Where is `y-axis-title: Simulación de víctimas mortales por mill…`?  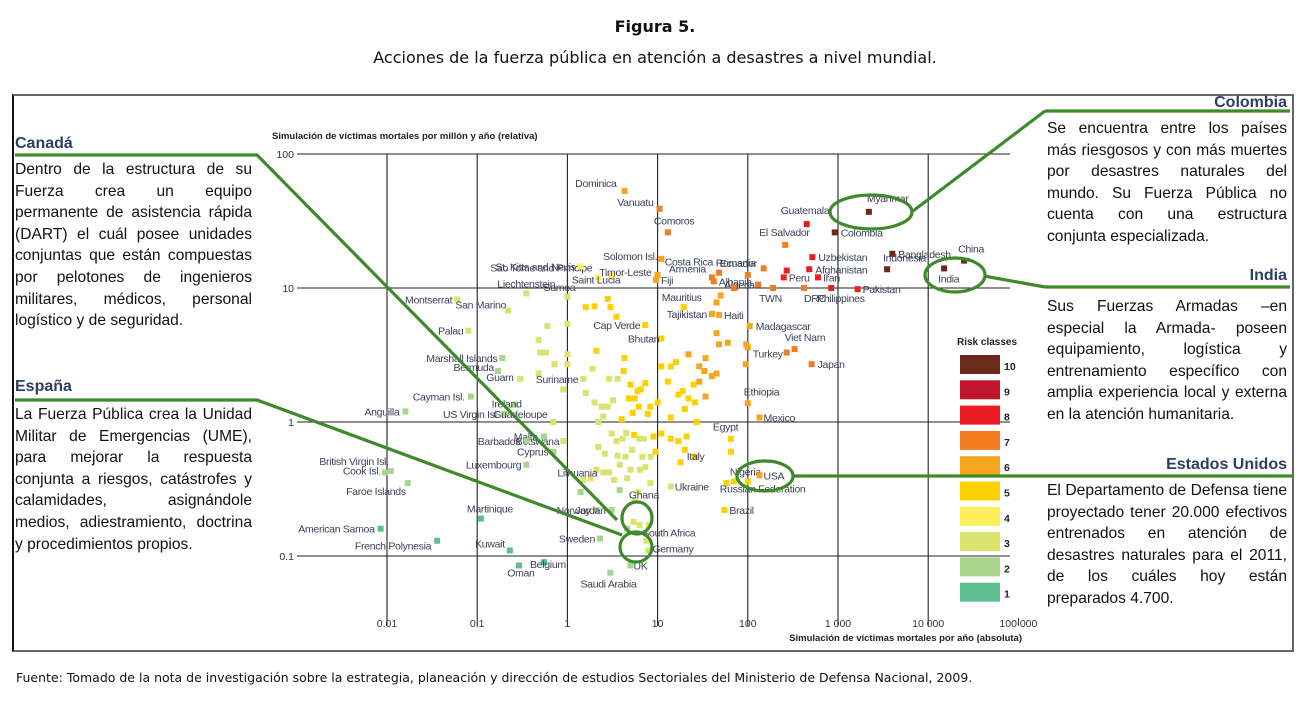 y-axis-title: Simulación de víctimas mortales por mill… is located at coordinates (405, 136).